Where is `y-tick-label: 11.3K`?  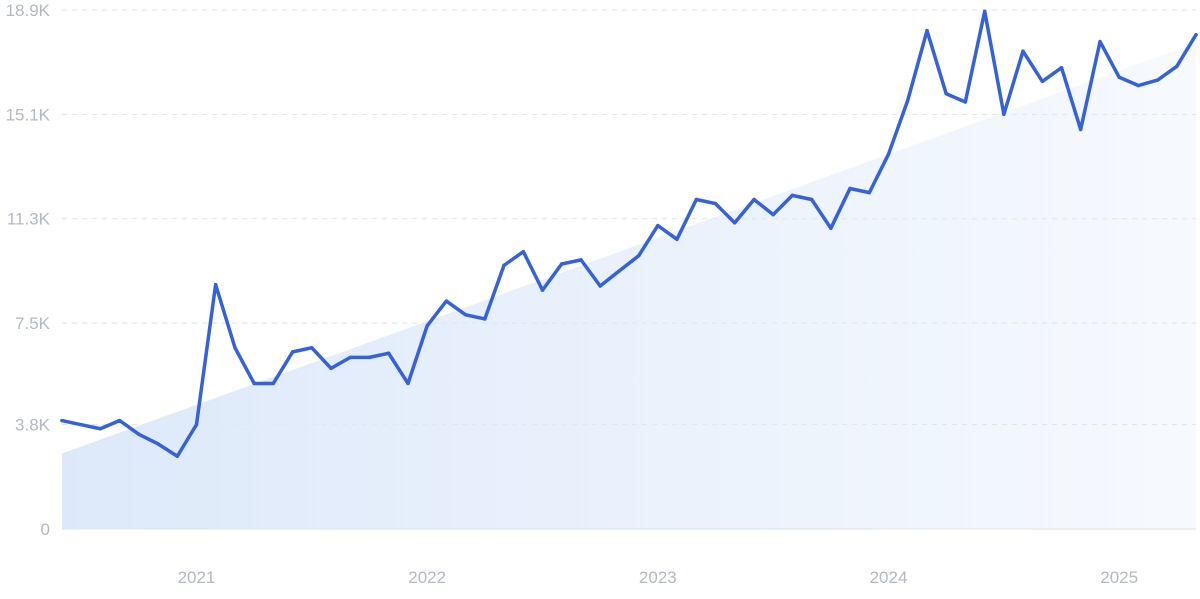 y-tick-label: 11.3K is located at coordinates (29, 219).